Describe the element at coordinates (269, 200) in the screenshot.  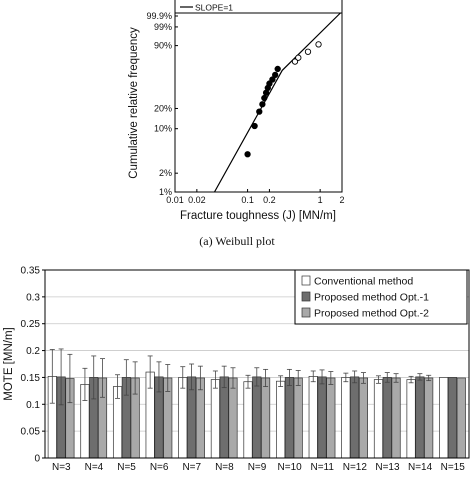
I see `weibull-x-tick-label: 0.2` at that location.